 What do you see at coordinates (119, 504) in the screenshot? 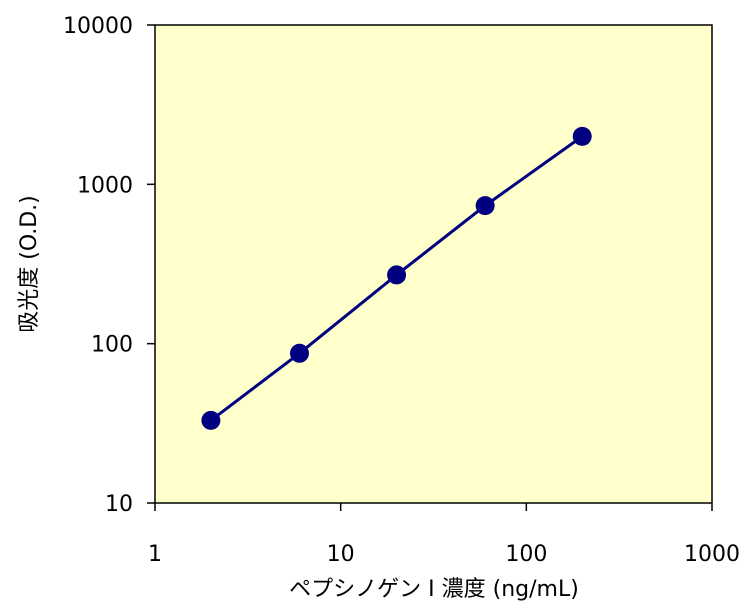
I see `y-tick-label: 10` at bounding box center [119, 504].